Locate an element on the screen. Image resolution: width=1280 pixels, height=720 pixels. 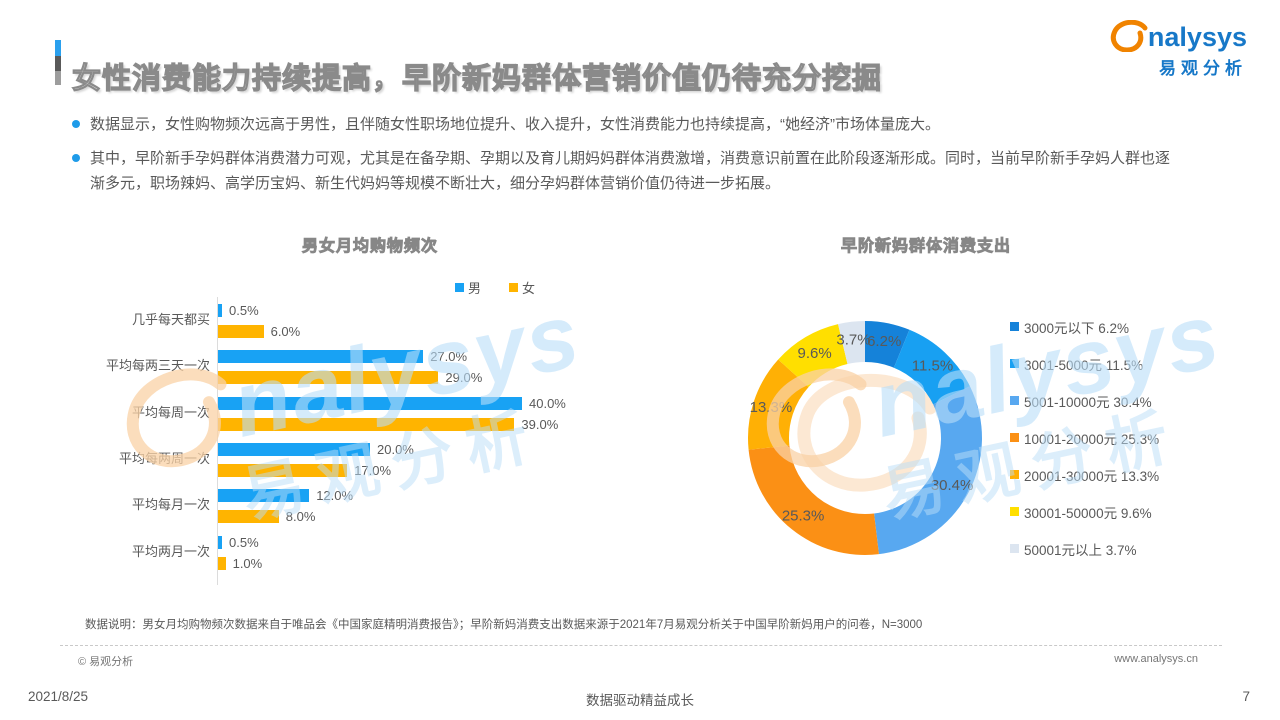
bar-chart-legend: 男 女 is located at coordinates (509, 287).